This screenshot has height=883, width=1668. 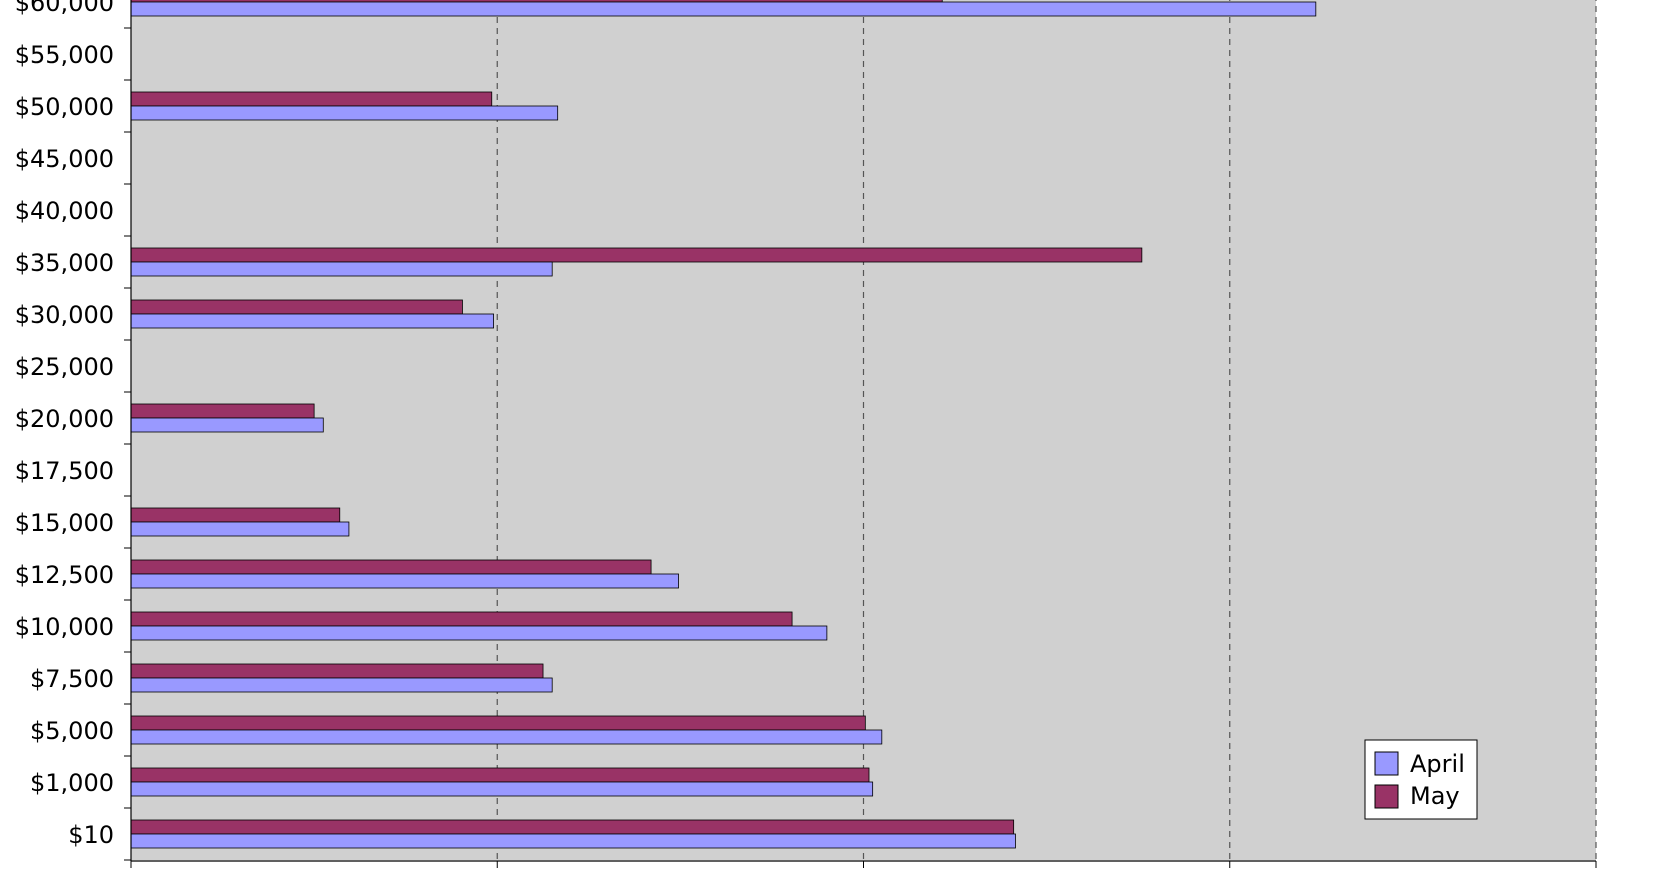 What do you see at coordinates (863, 881) in the screenshot?
I see `x-tick-label: 2,000,000` at bounding box center [863, 881].